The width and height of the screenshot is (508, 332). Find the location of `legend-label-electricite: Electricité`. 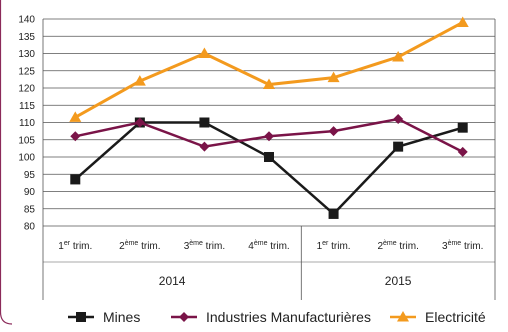

legend-label-electricite: Electricité is located at coordinates (455, 317).